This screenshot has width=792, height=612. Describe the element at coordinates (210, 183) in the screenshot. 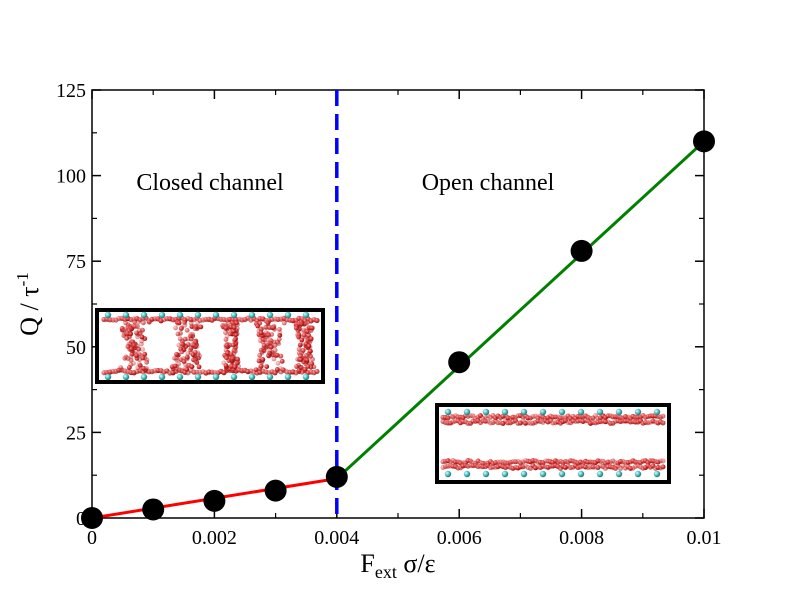

I see `closed-channel-label: Closed channel` at that location.